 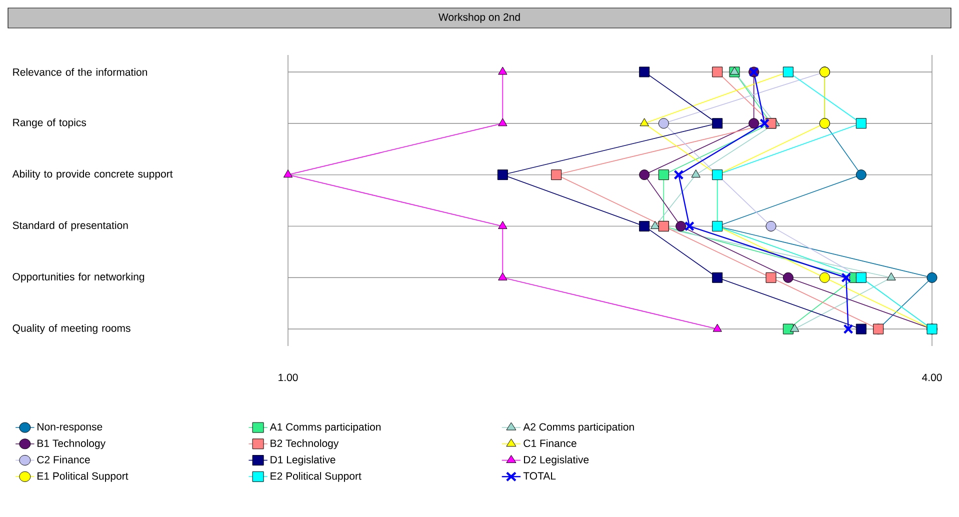 I want to click on y-tick-label: Ability to provide concrete support, so click(x=92, y=175).